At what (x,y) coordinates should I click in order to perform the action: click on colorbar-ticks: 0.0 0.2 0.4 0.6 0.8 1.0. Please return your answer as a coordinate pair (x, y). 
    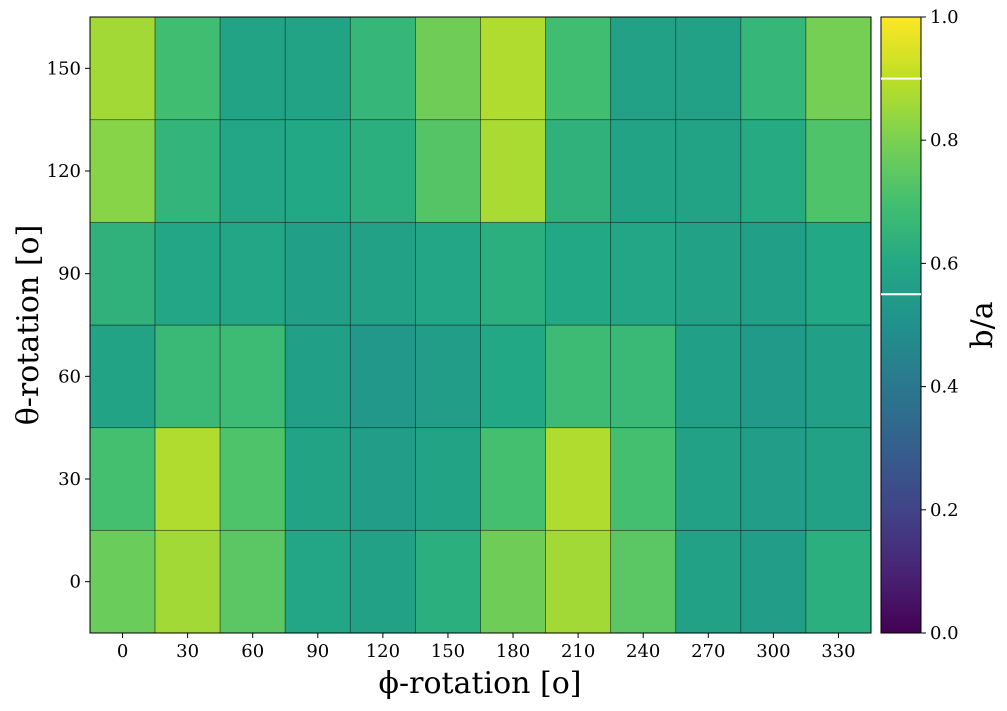
    Looking at the image, I should click on (940, 325).